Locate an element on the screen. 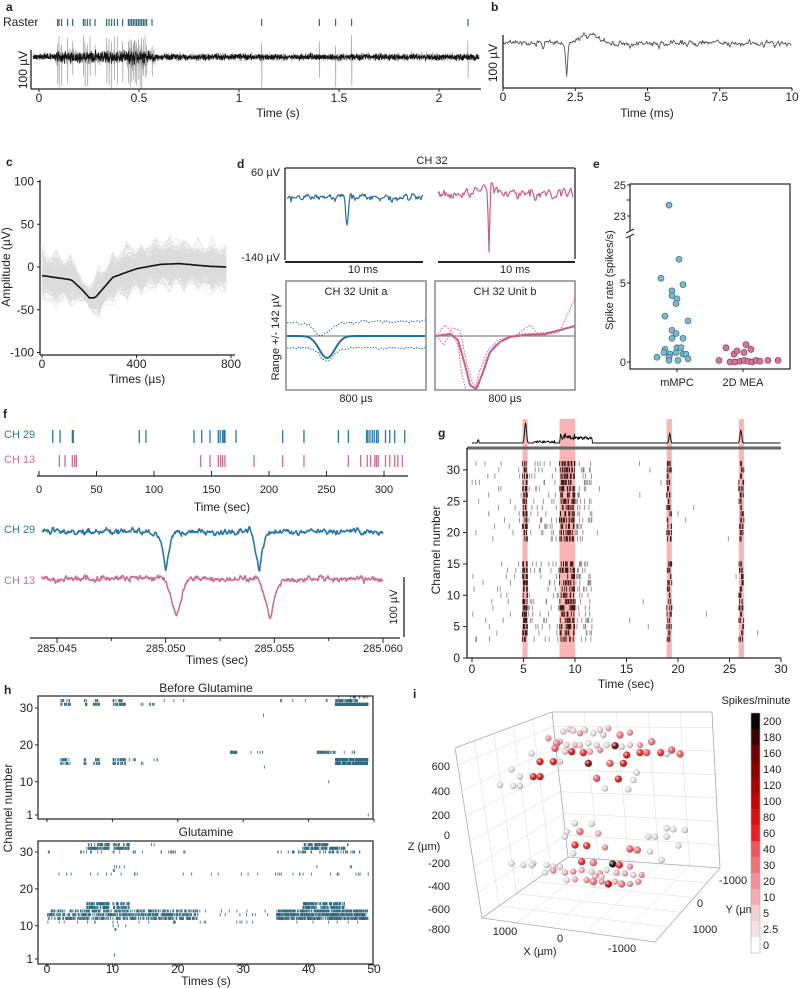 The height and width of the screenshot is (988, 800). channel-label: CH 29 is located at coordinates (19, 435).